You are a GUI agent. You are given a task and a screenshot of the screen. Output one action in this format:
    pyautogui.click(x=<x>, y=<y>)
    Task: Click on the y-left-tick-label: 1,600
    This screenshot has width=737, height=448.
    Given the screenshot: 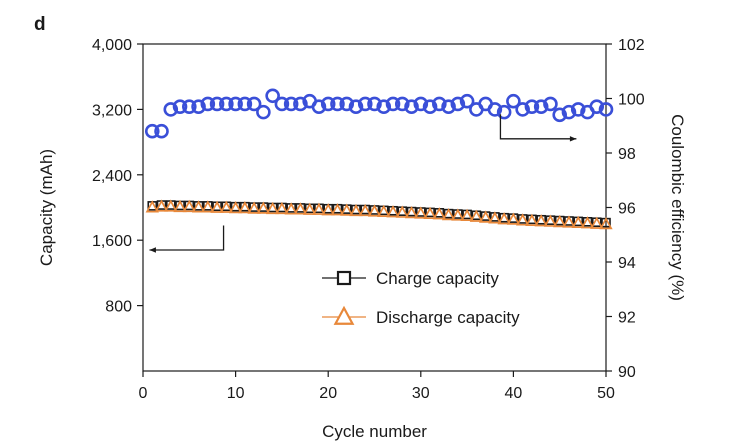 What is the action you would take?
    pyautogui.click(x=112, y=241)
    